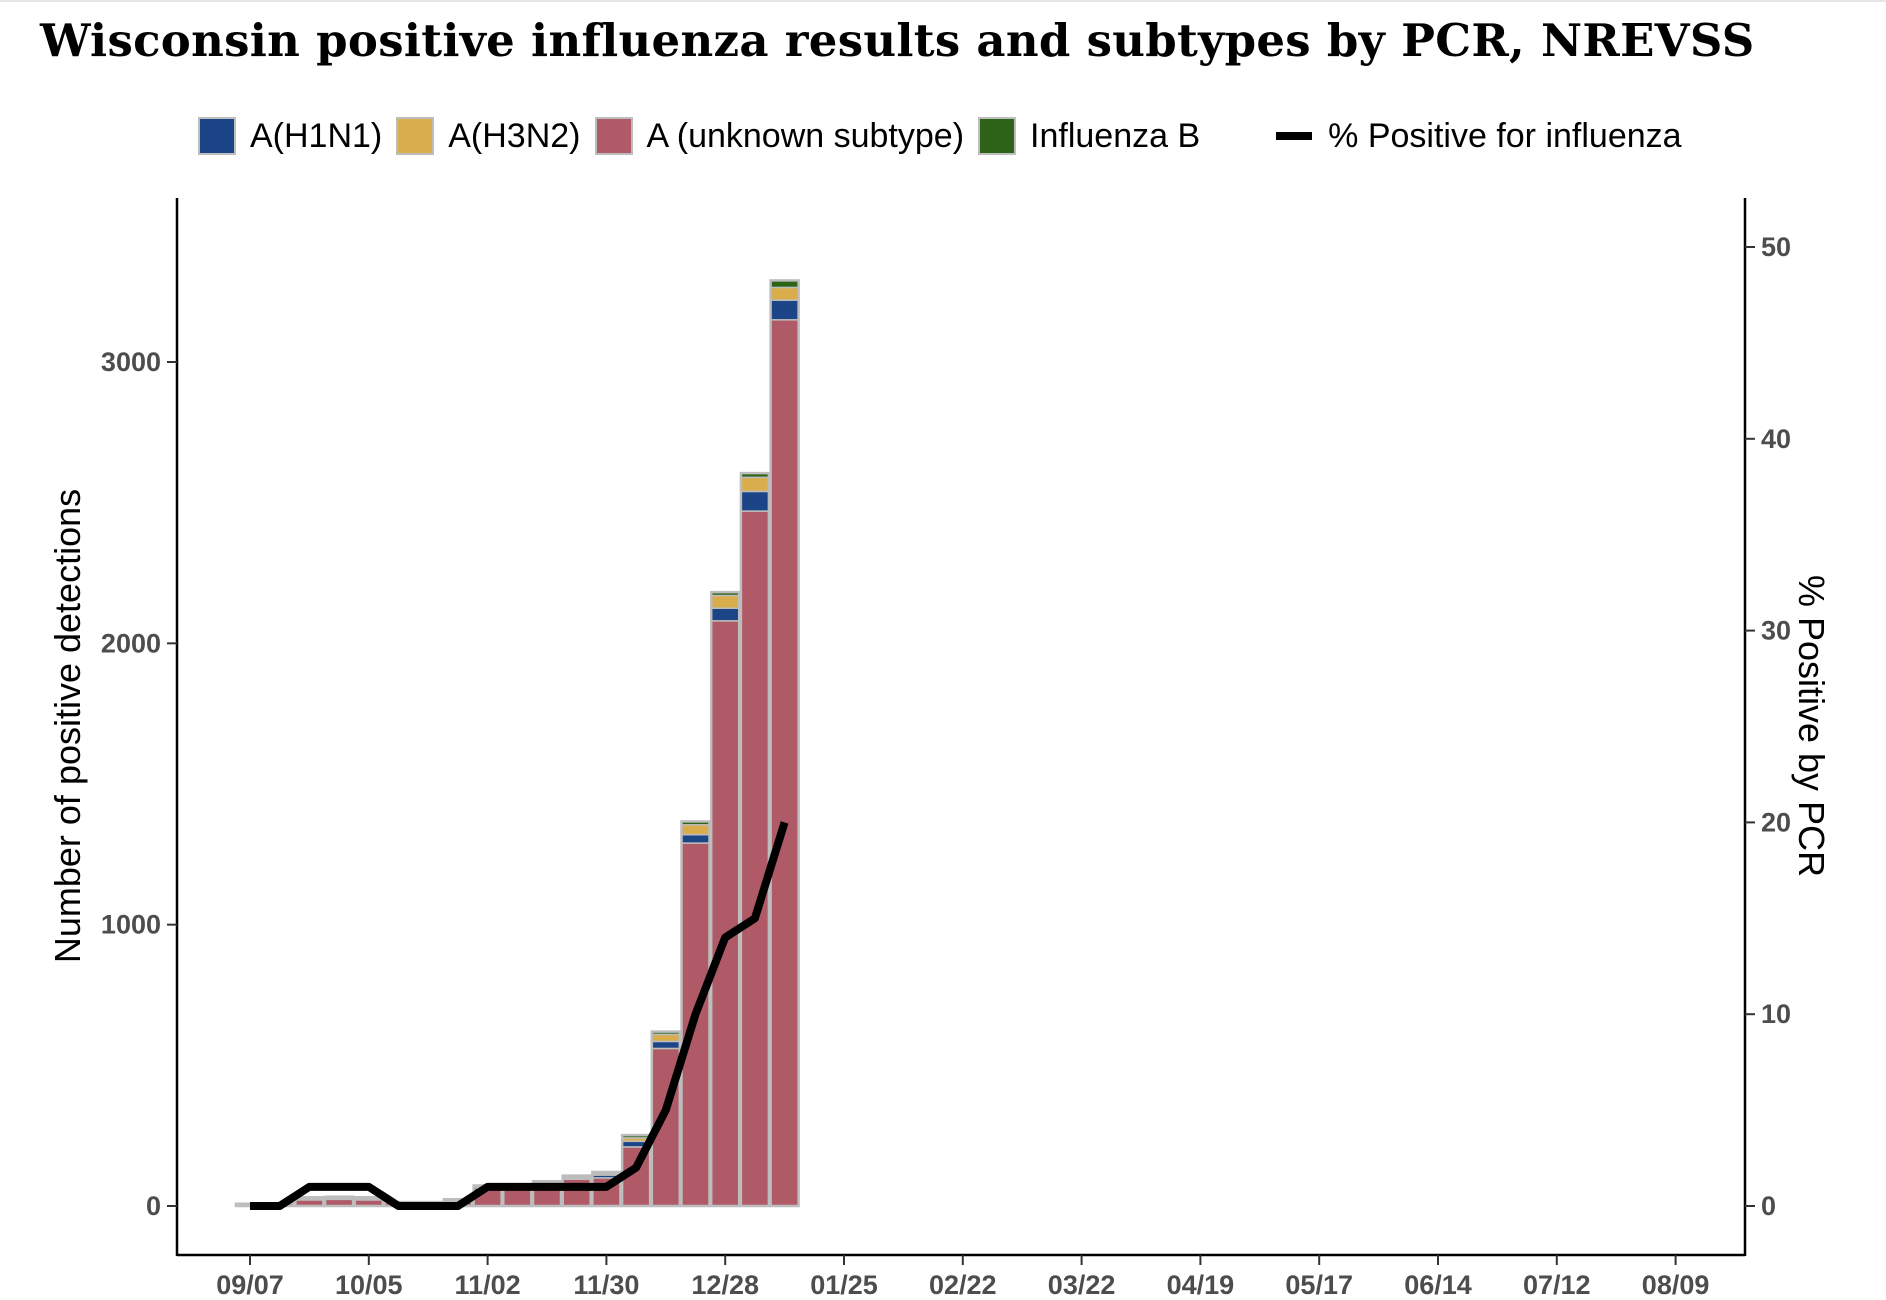 The height and width of the screenshot is (1300, 1886). I want to click on y-tick-label-right: 20, so click(1776, 822).